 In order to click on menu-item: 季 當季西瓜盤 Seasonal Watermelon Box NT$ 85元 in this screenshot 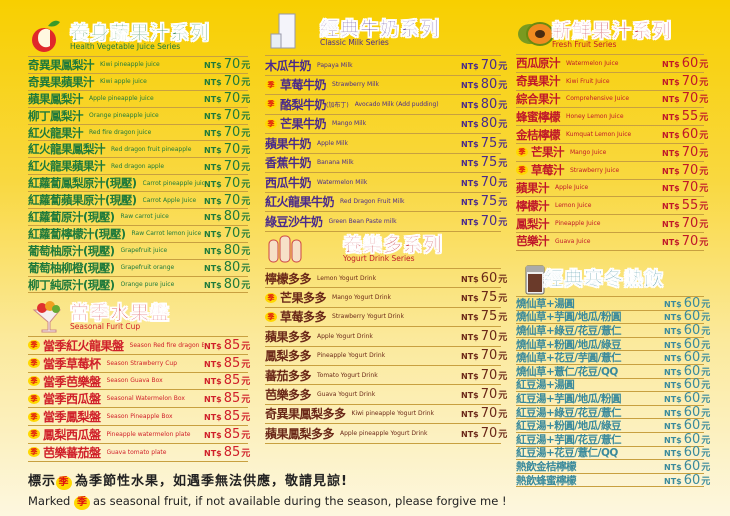, I will do `click(139, 399)`.